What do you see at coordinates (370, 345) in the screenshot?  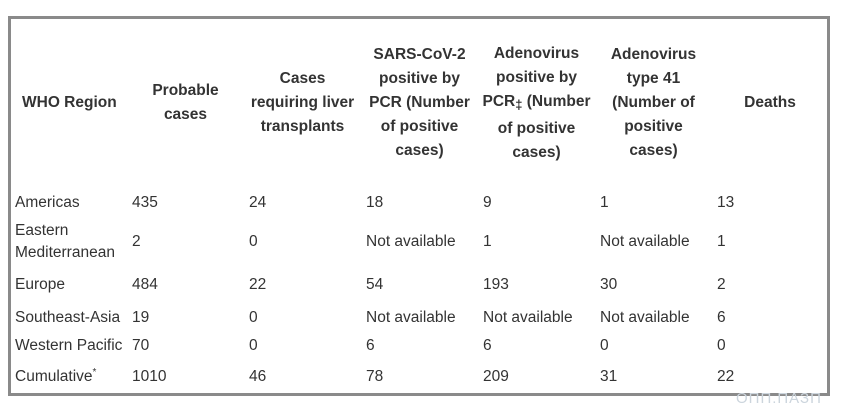 I see `cell-sars: 6` at bounding box center [370, 345].